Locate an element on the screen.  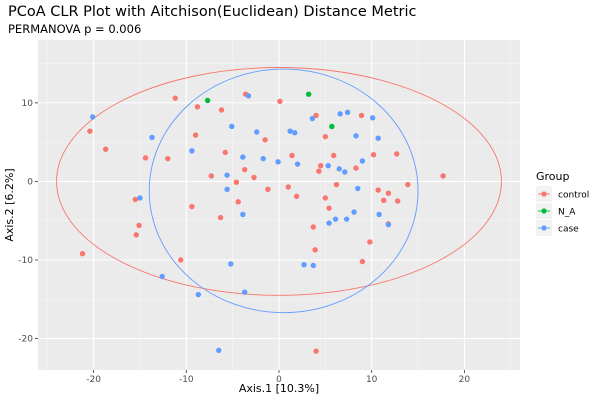
chart-subtitle: PERMANOVA p = 0.006 is located at coordinates (74, 29).